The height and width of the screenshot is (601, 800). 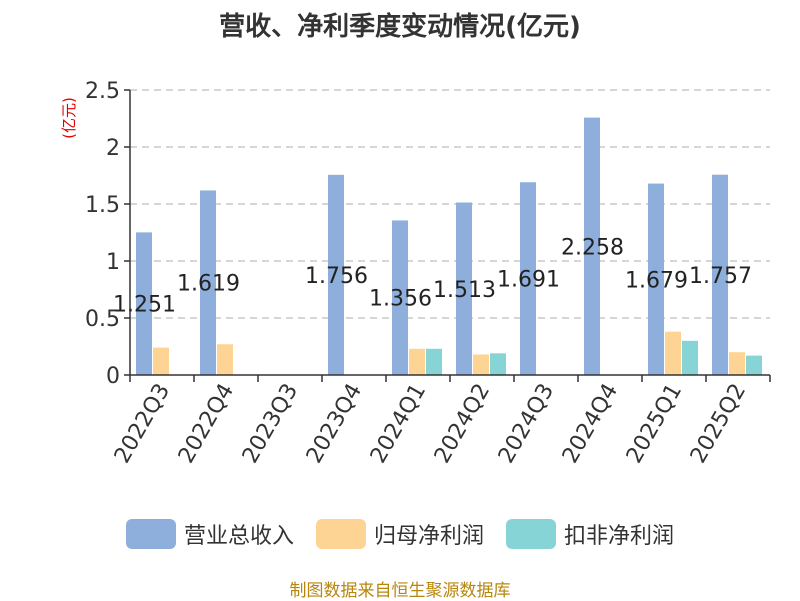 What do you see at coordinates (340, 534) in the screenshot?
I see `legend-swatch-net-profit` at bounding box center [340, 534].